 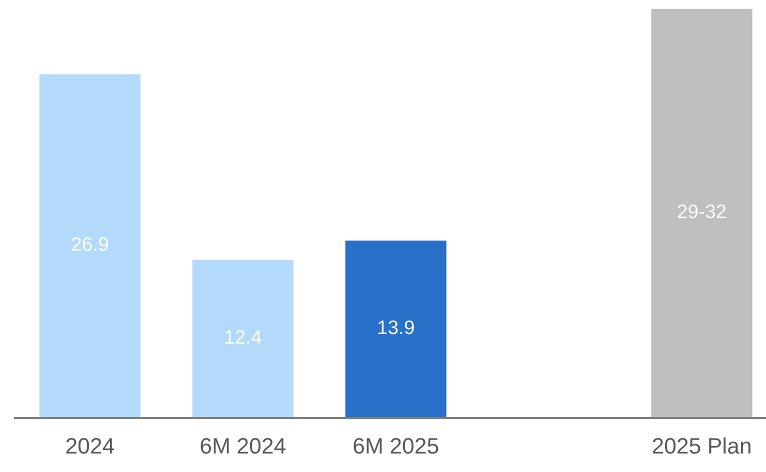 I want to click on data-label: 29-32, so click(x=702, y=211).